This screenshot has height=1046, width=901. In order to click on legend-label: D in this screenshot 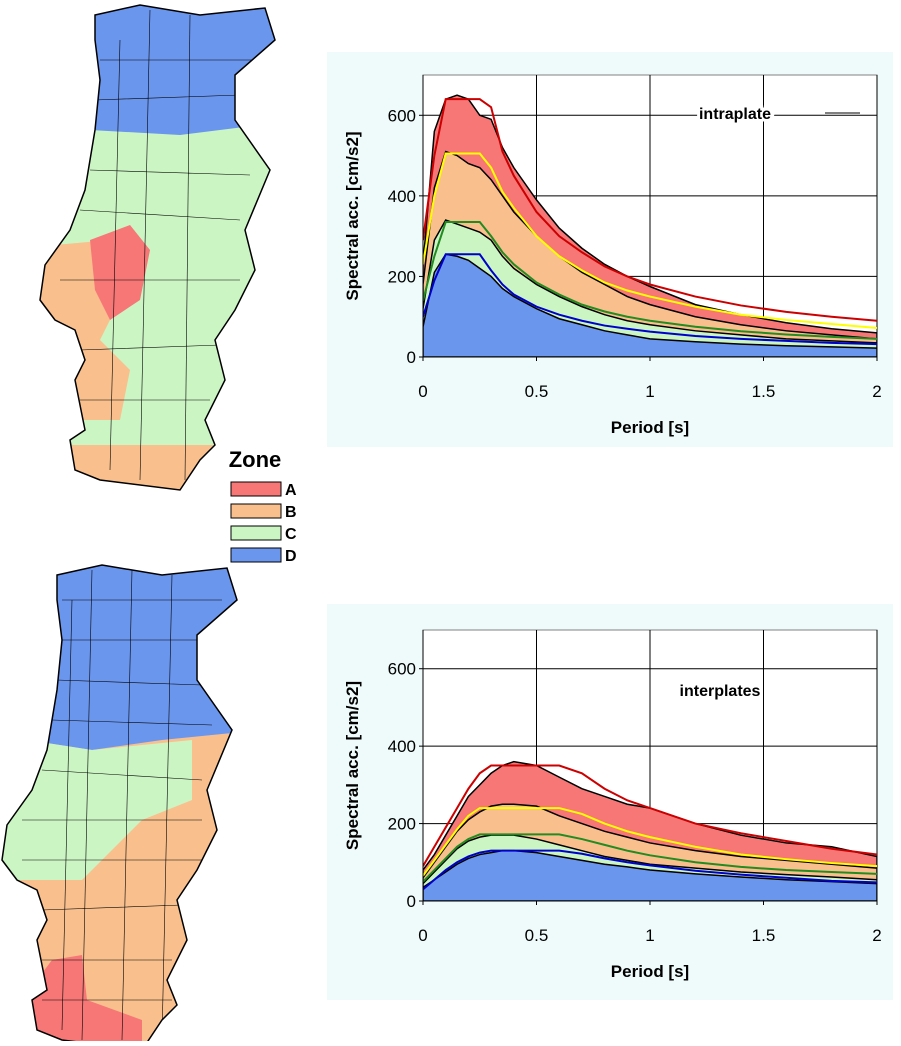, I will do `click(291, 556)`.